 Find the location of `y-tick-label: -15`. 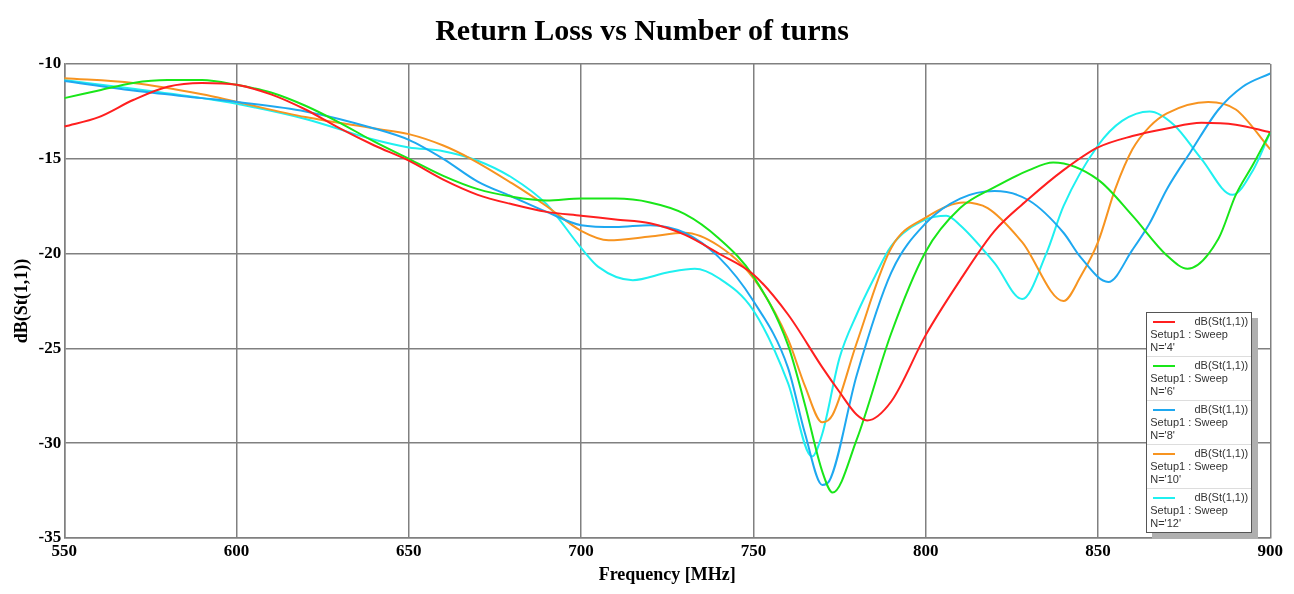

y-tick-label: -15 is located at coordinates (50, 158).